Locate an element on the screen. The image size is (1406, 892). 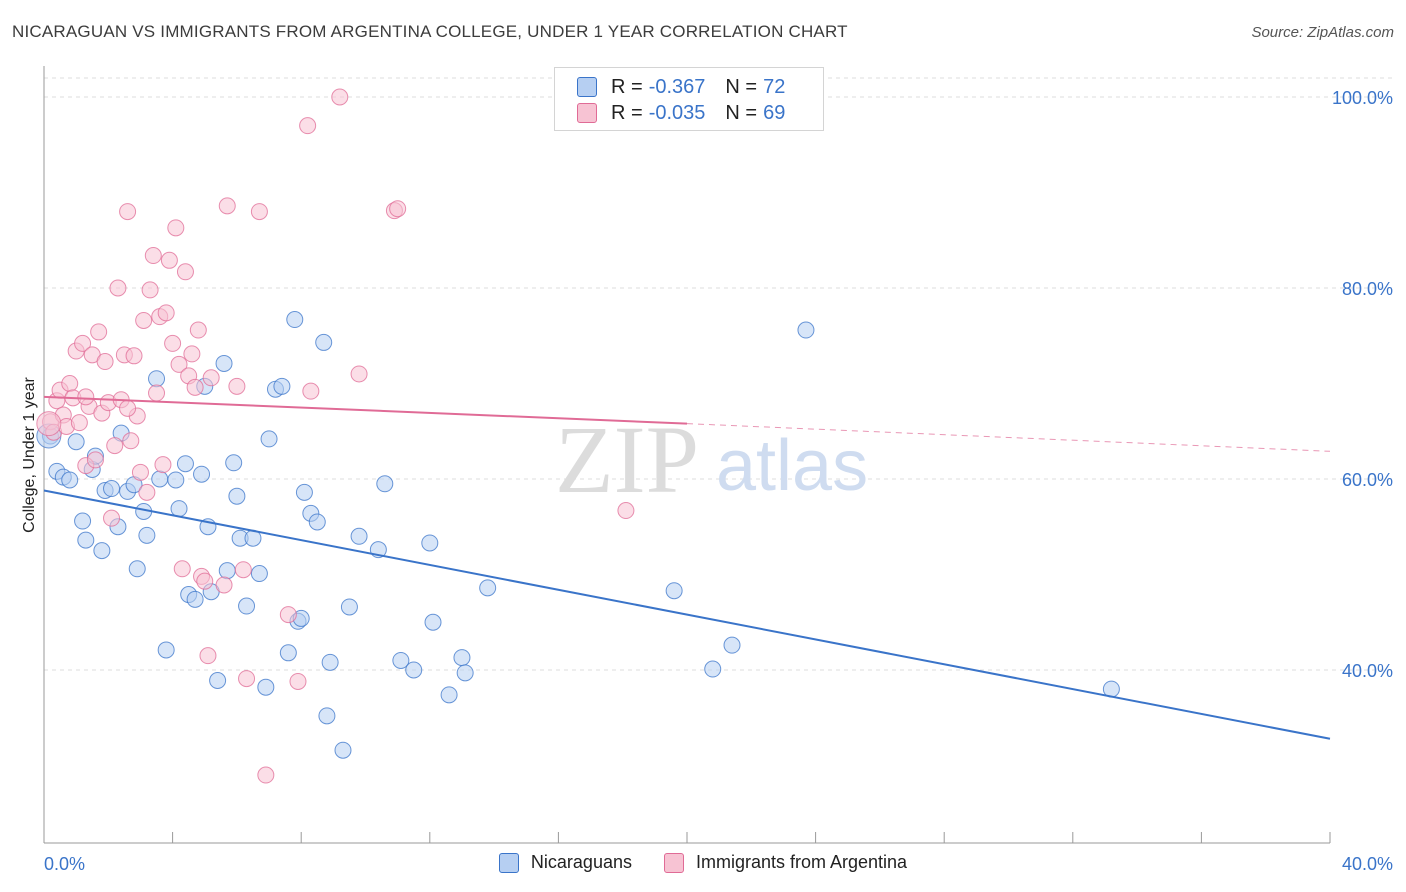
legend-label-argentina: Immigrants from Argentina is located at coordinates (801, 862).